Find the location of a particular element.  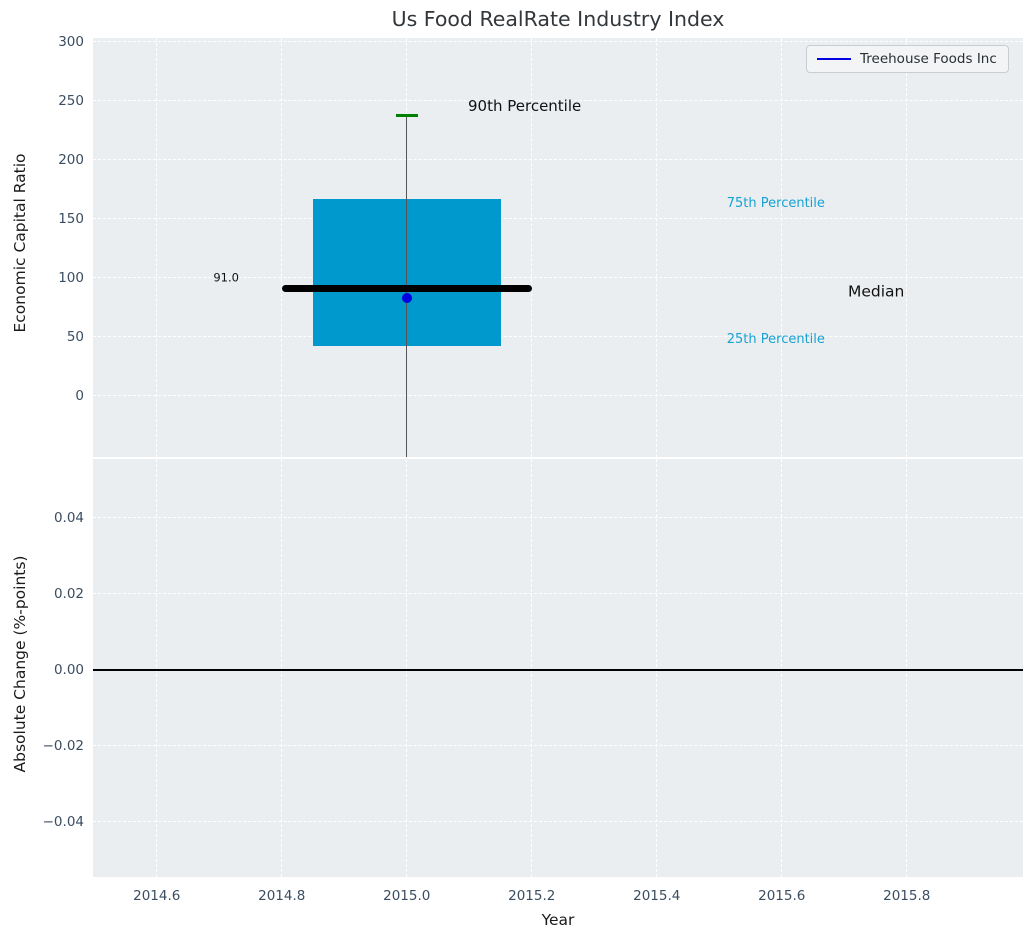

x-tick-label: 2015.4 is located at coordinates (657, 896).